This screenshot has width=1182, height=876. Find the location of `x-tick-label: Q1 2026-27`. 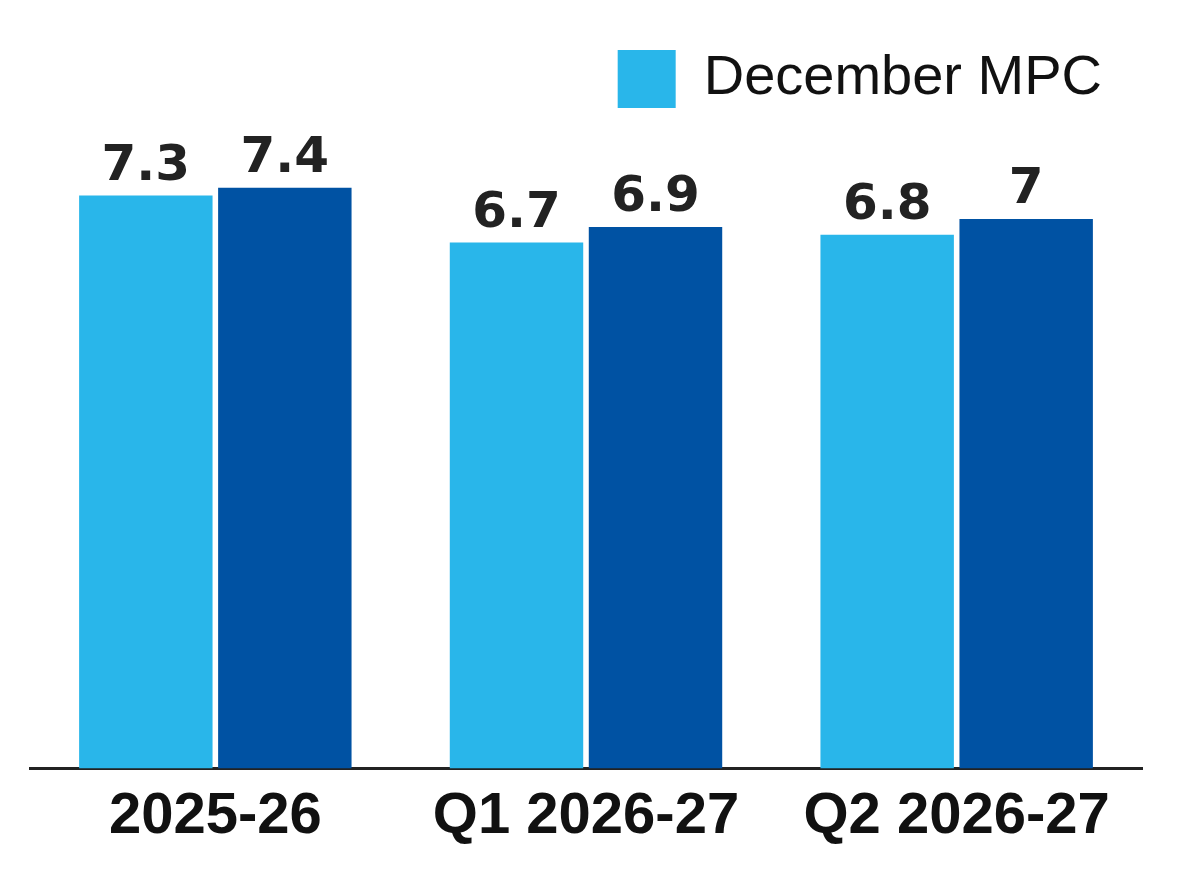

x-tick-label: Q1 2026-27 is located at coordinates (586, 813).